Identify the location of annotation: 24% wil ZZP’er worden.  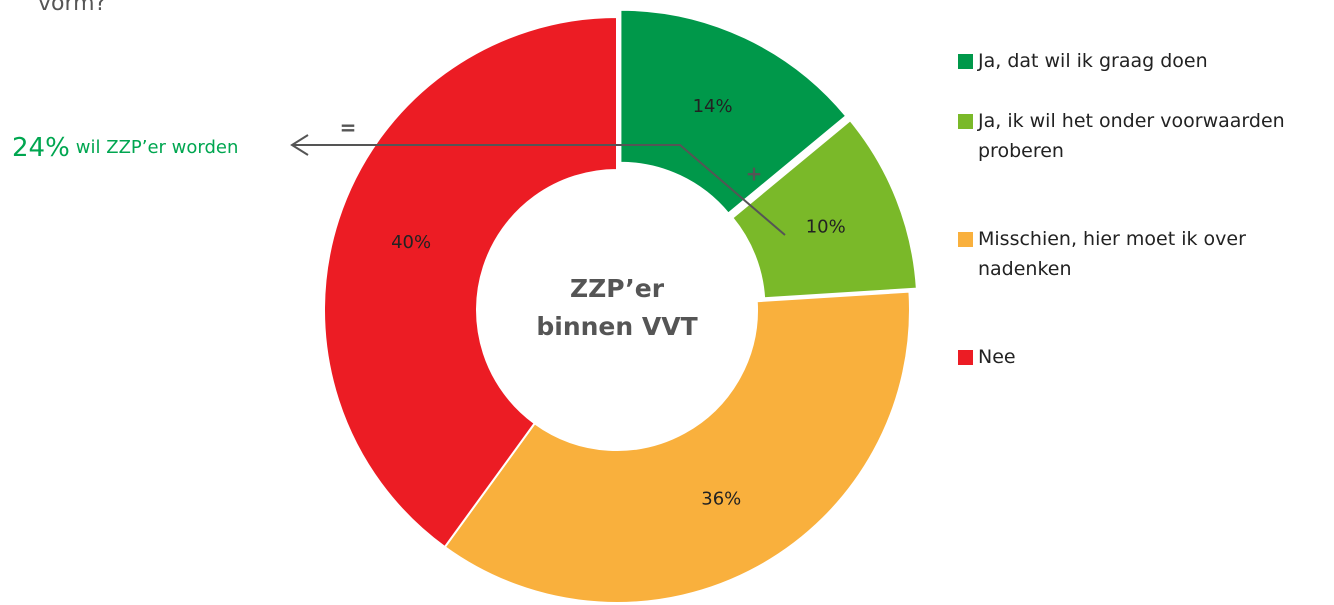
(125, 148).